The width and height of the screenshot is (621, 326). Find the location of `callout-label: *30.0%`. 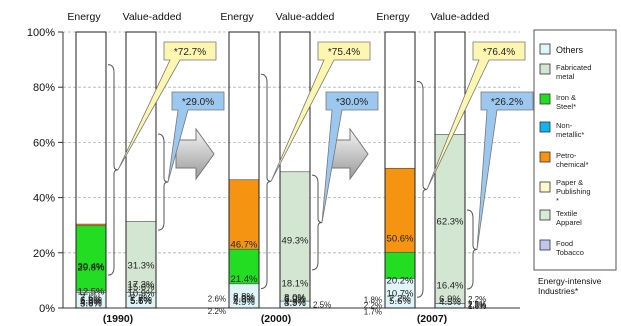

callout-label: *30.0% is located at coordinates (352, 102).